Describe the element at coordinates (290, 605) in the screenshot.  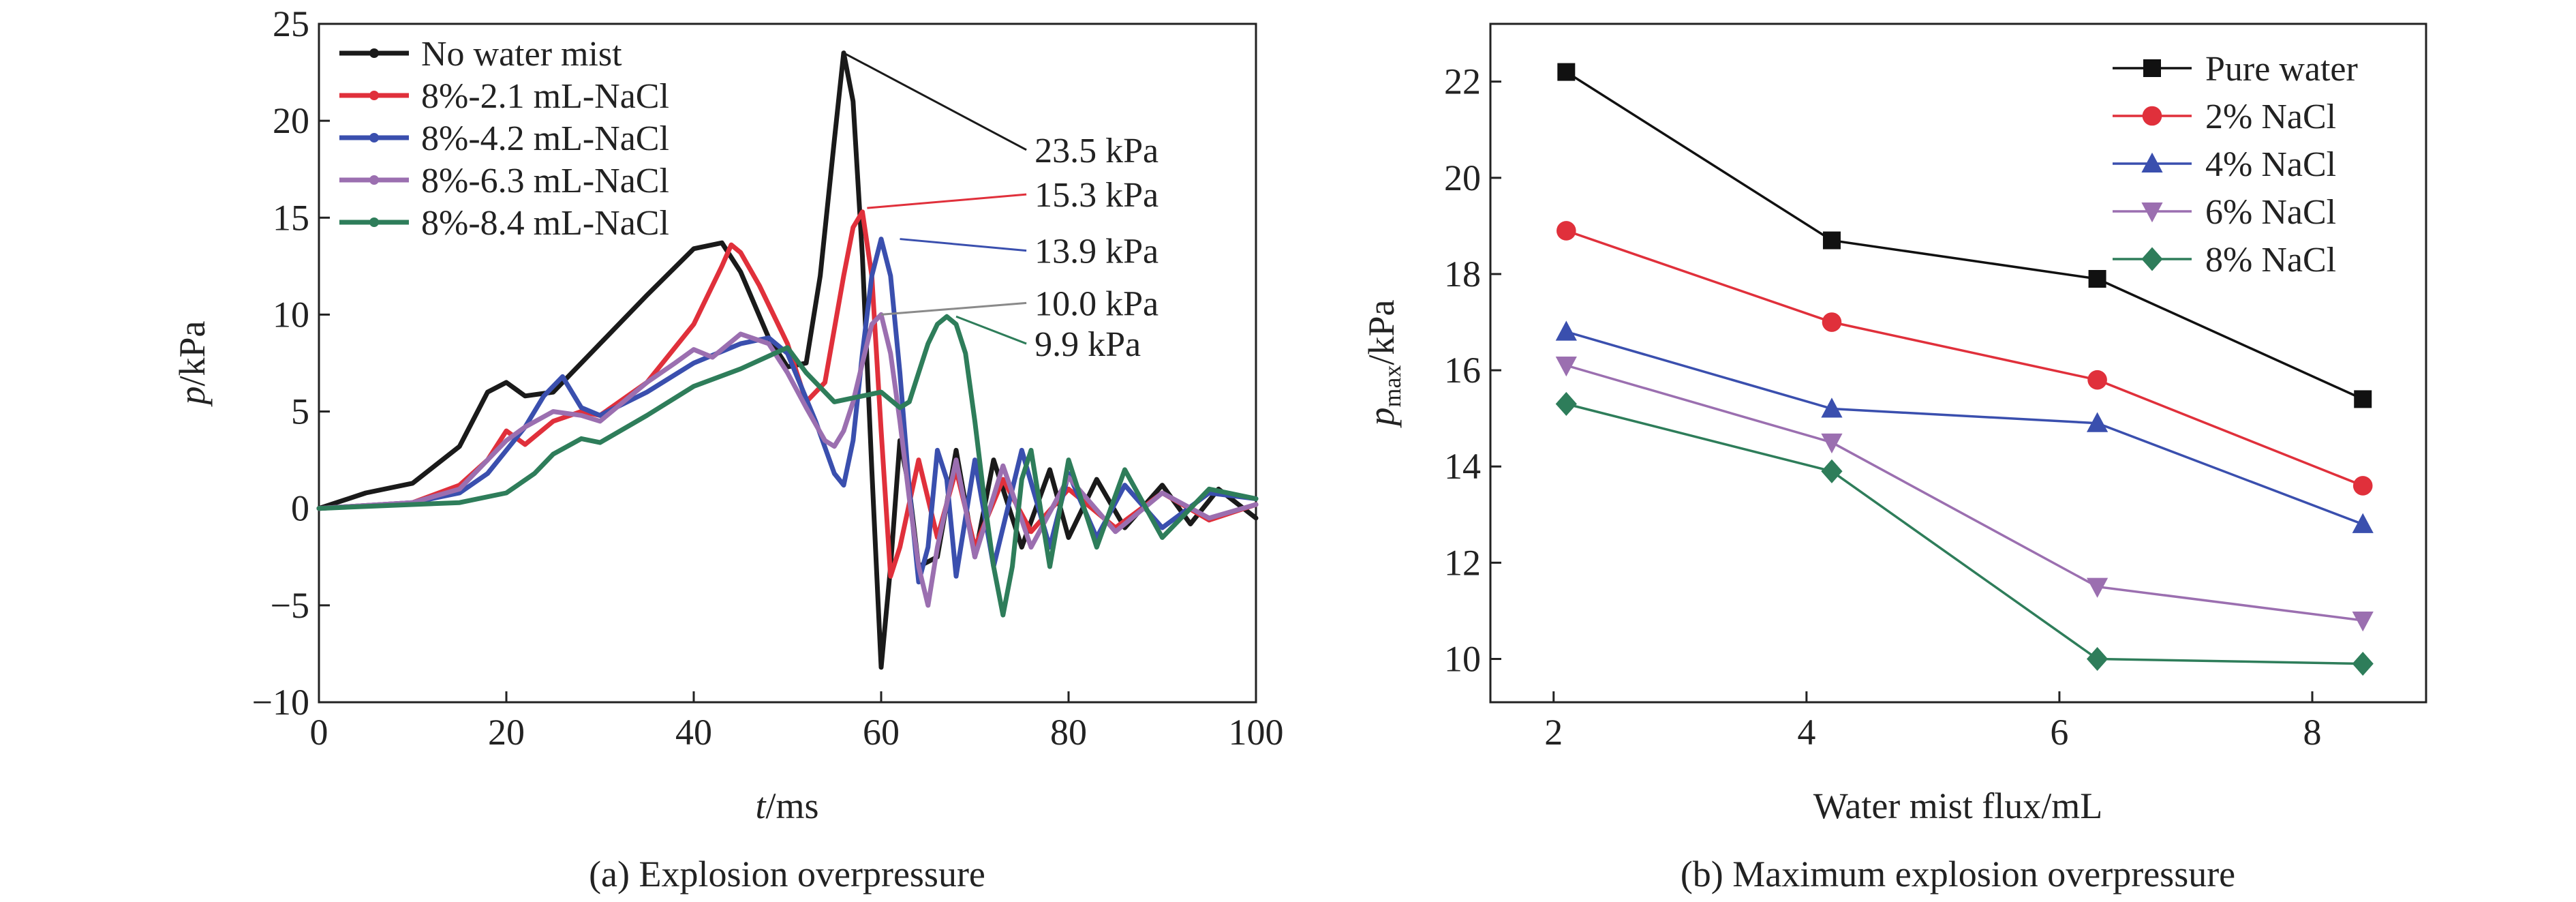
I see `panel-a-y-tick-label: −5` at that location.